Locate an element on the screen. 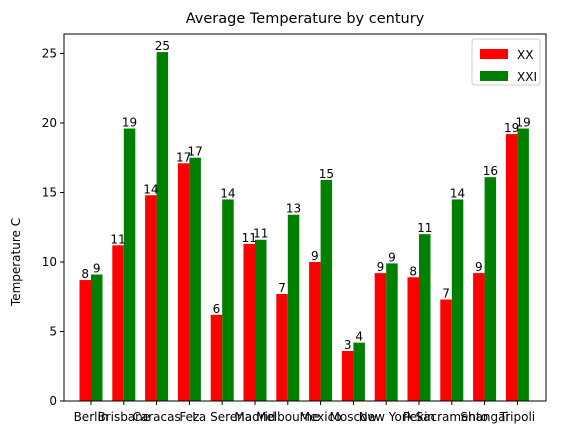 This screenshot has height=435, width=566. x-tick-label-fez: Fez is located at coordinates (189, 417).